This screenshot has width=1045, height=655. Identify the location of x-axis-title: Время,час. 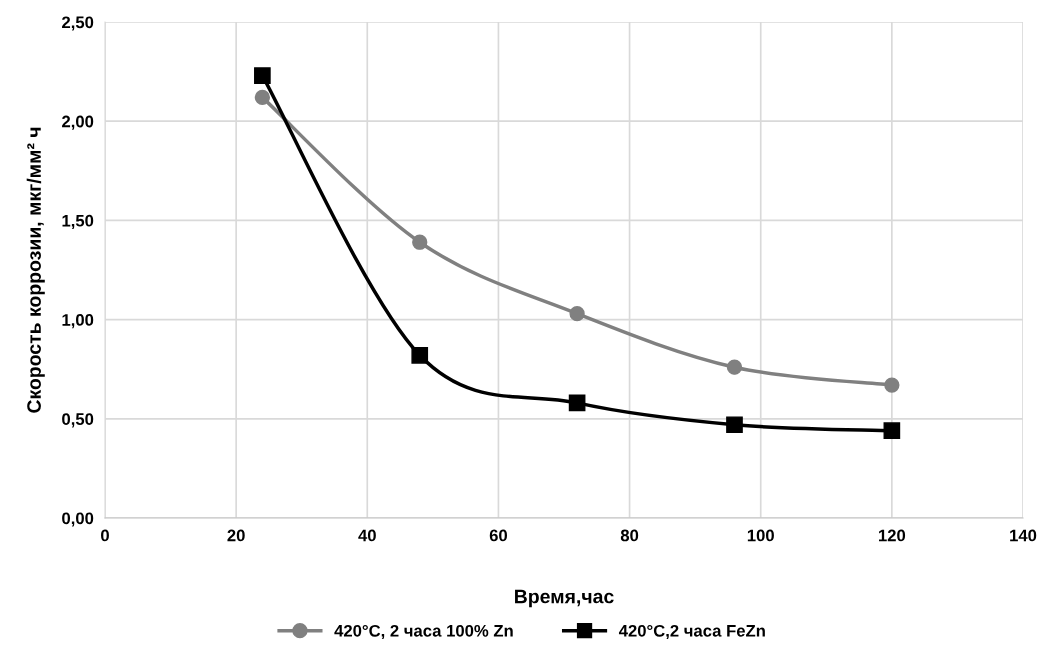
(564, 598).